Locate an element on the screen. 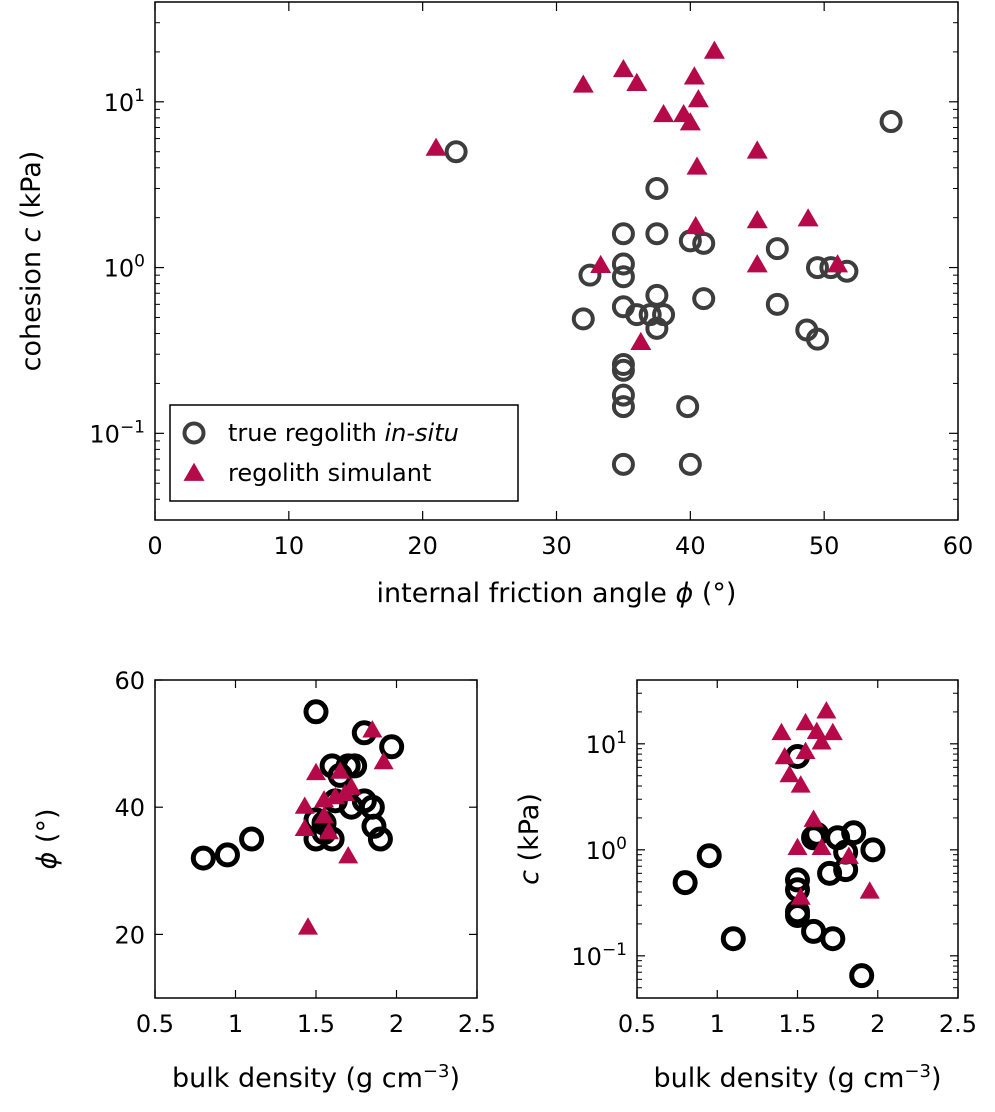 The image size is (995, 1112). y-axis-label: cohesion c (kPa) is located at coordinates (31, 261).